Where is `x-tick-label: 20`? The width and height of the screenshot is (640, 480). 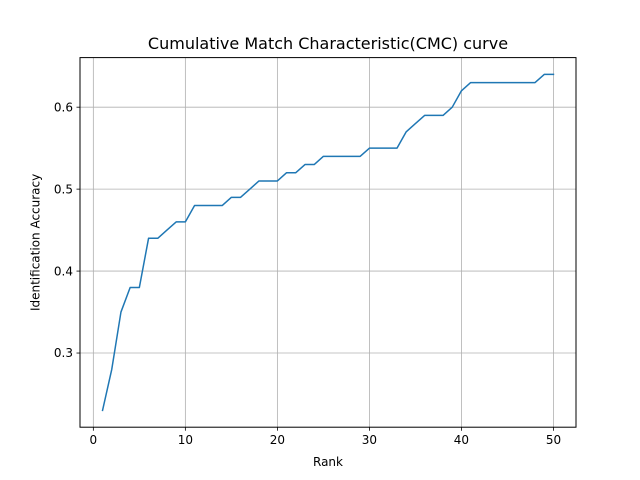 x-tick-label: 20 is located at coordinates (277, 440).